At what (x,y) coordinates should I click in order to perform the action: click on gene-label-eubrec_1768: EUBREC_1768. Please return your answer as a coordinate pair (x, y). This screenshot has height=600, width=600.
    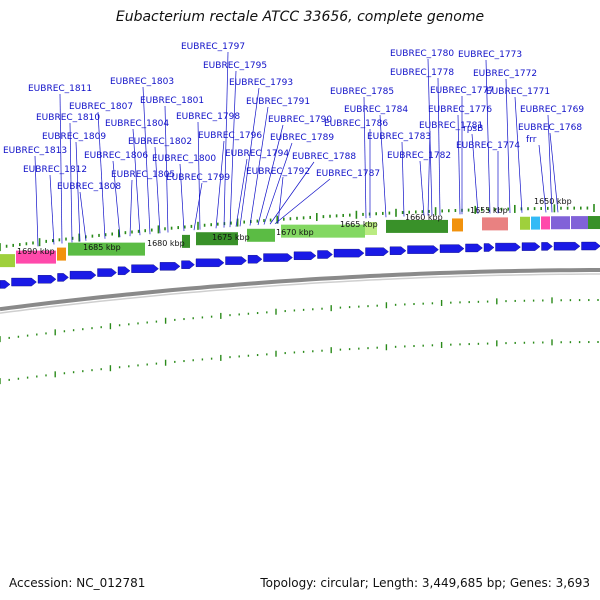
    Looking at the image, I should click on (550, 128).